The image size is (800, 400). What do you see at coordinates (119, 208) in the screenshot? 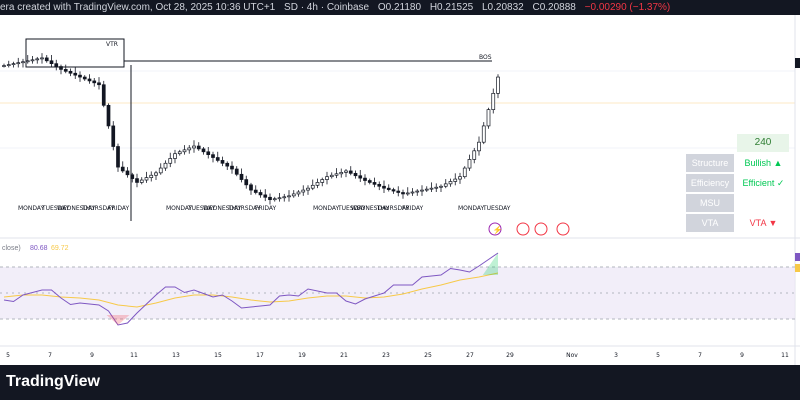
I see `day-label: FRIDAY` at bounding box center [119, 208].